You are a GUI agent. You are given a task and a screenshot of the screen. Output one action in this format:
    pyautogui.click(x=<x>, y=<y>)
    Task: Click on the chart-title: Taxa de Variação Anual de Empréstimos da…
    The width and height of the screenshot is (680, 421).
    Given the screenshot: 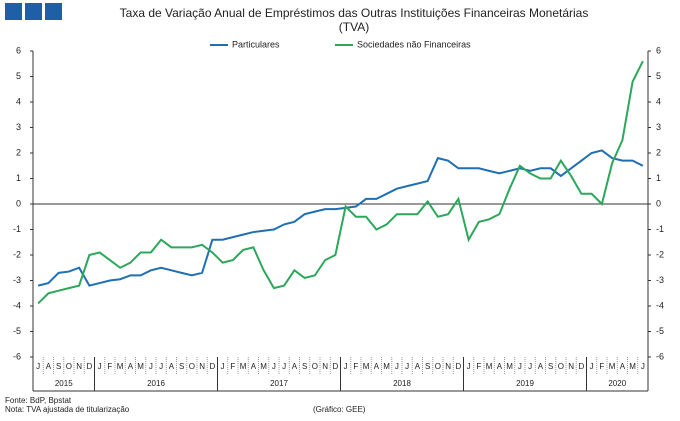 What is the action you would take?
    pyautogui.click(x=354, y=13)
    